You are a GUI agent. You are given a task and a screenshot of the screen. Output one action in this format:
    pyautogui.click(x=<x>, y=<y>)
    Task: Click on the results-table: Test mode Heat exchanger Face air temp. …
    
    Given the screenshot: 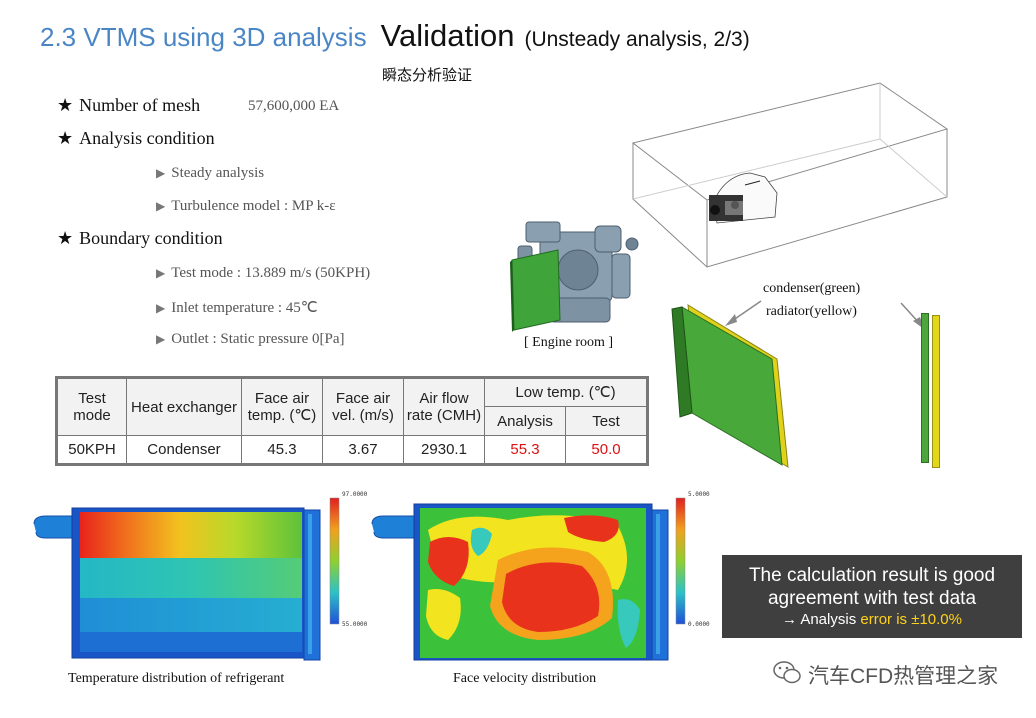 What is the action you would take?
    pyautogui.click(x=352, y=421)
    